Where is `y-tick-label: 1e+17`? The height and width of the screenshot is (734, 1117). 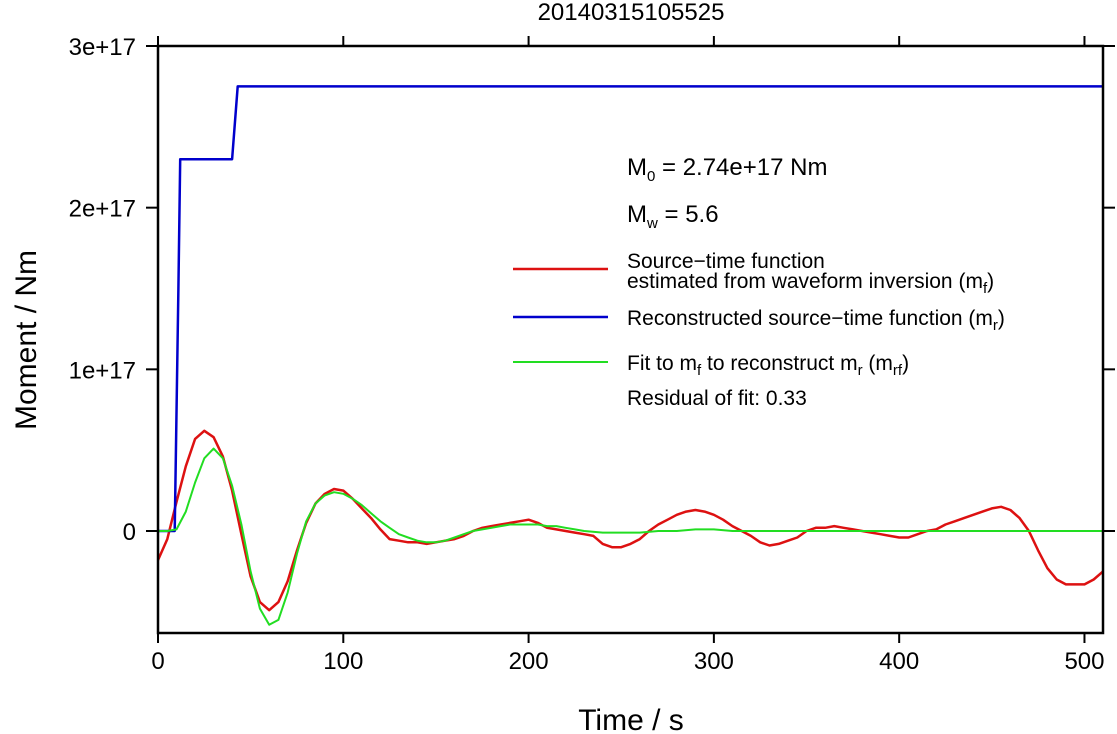 y-tick-label: 1e+17 is located at coordinates (102, 370).